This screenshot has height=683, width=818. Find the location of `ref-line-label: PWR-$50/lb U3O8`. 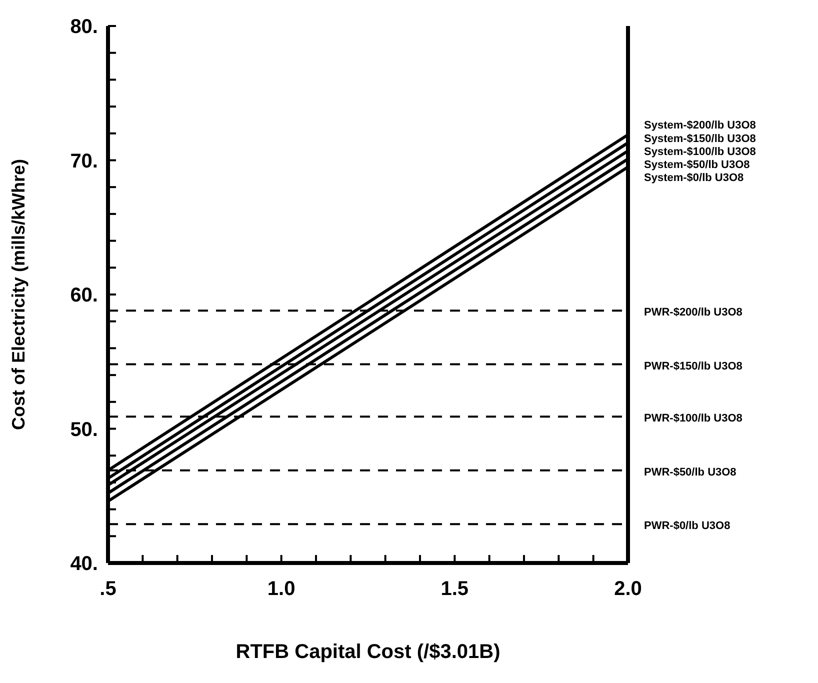

ref-line-label: PWR-$50/lb U3O8 is located at coordinates (690, 472).